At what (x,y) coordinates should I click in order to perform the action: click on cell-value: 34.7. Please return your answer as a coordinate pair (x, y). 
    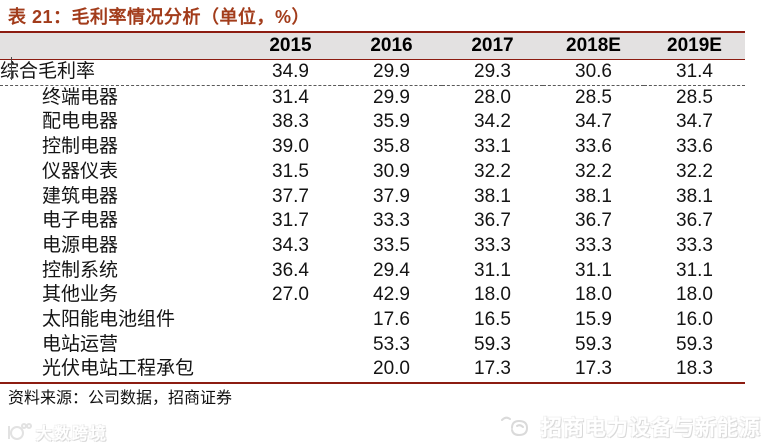
    Looking at the image, I should click on (694, 122).